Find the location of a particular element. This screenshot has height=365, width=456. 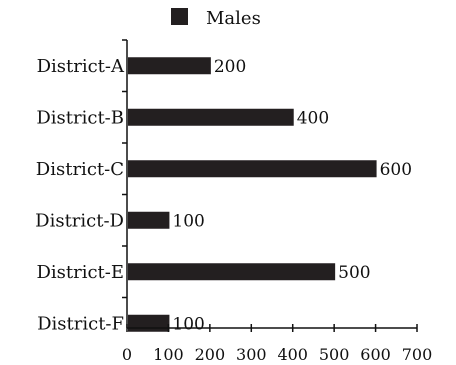

bar-district-b is located at coordinates (211, 117).